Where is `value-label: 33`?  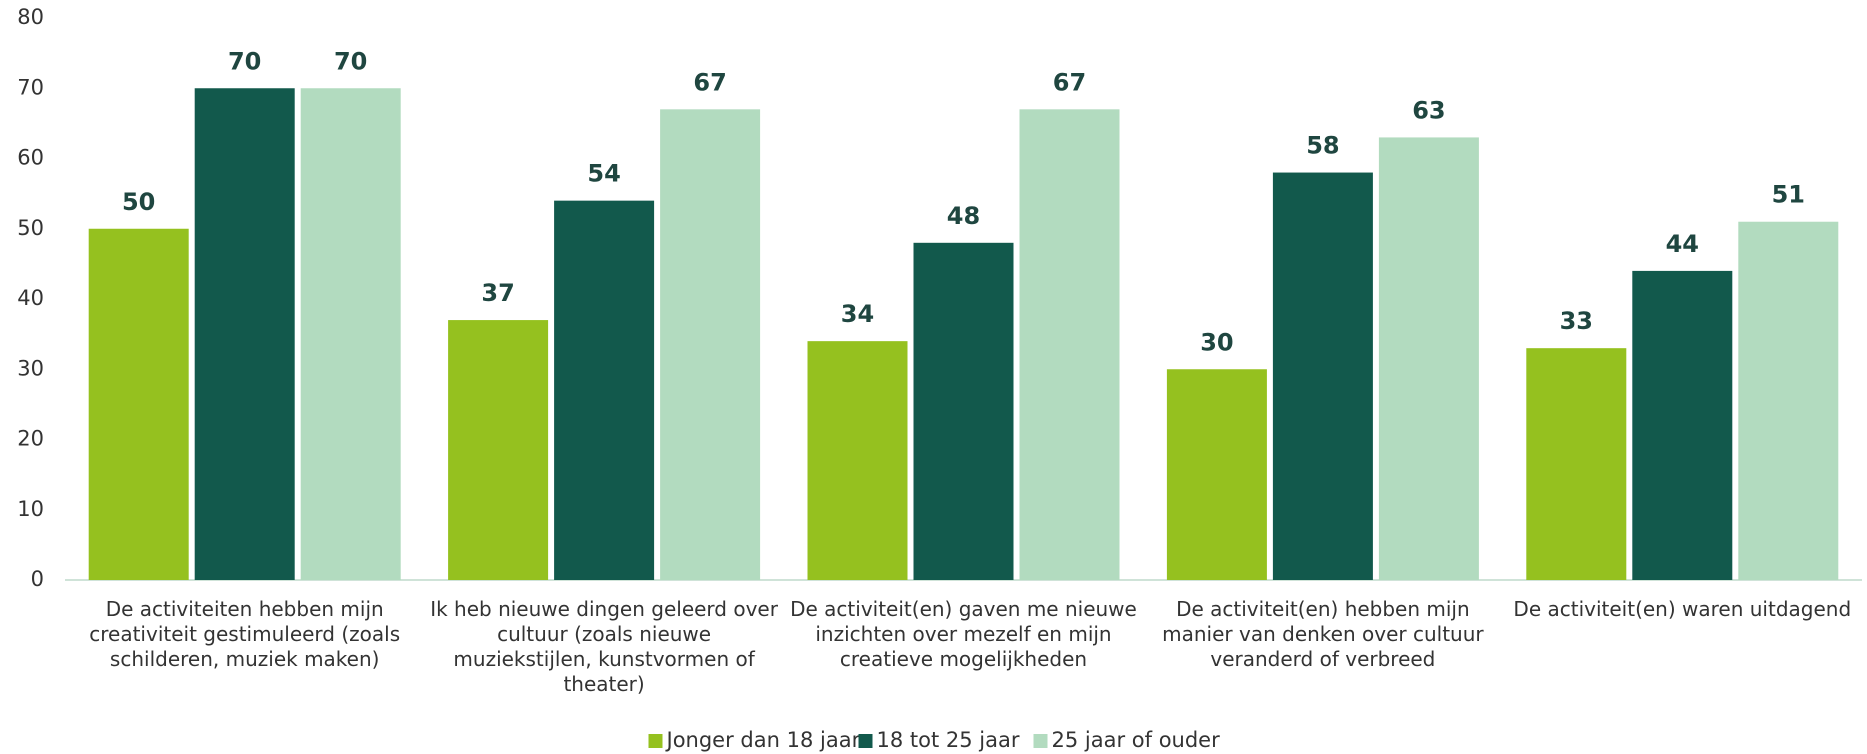
value-label: 33 is located at coordinates (1576, 321).